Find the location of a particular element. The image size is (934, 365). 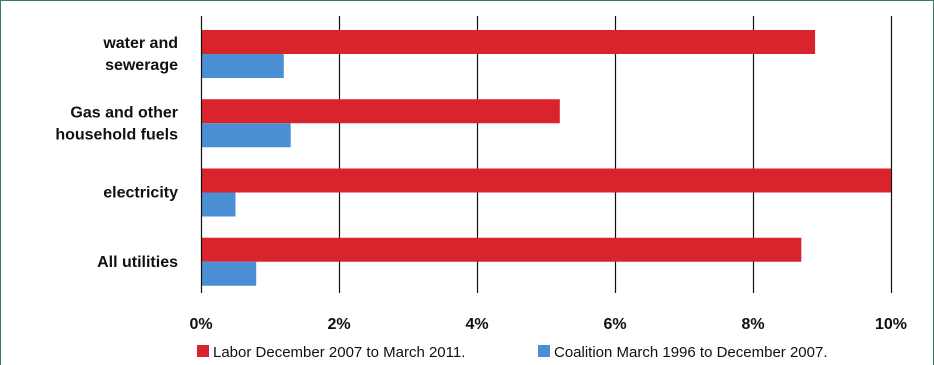

x-tick-label-2: 2% is located at coordinates (338, 324).